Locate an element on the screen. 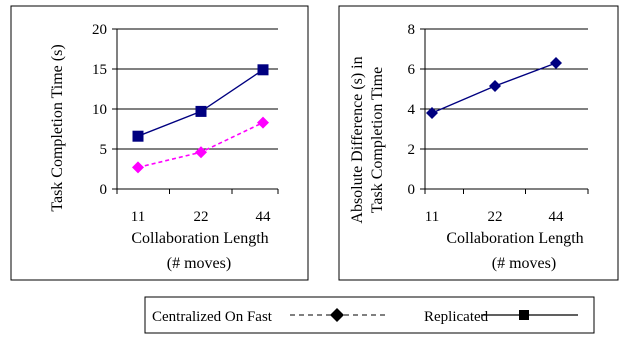  chart-right-x-axis-label: Collaboration Length is located at coordinates (514, 238).